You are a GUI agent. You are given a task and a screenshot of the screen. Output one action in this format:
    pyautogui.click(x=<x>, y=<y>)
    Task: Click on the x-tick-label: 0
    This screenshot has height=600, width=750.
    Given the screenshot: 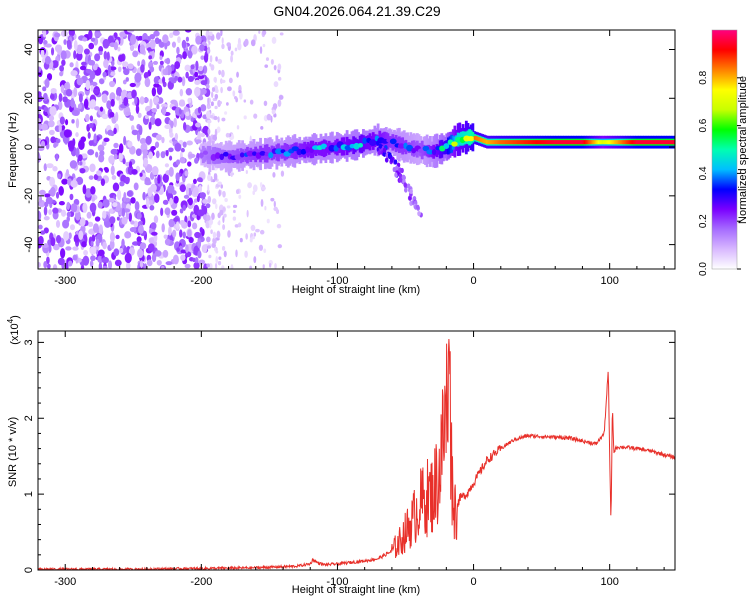 What is the action you would take?
    pyautogui.click(x=473, y=281)
    